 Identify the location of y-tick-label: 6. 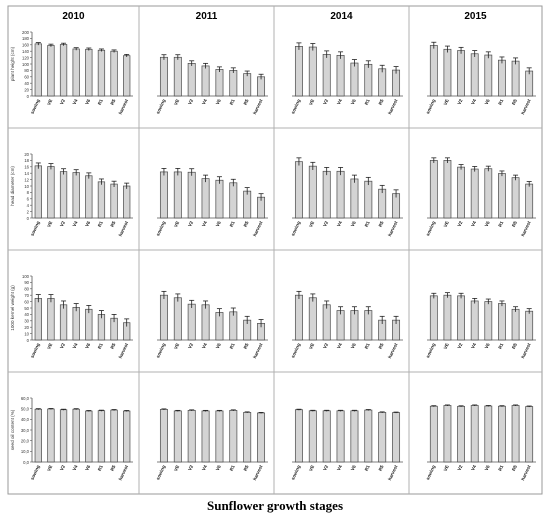
(28, 199).